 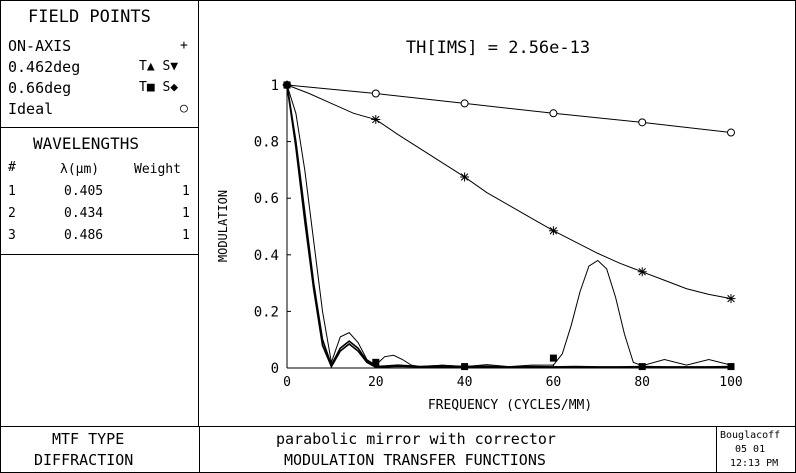 I want to click on time-label: 12:13 PM, so click(x=754, y=463).